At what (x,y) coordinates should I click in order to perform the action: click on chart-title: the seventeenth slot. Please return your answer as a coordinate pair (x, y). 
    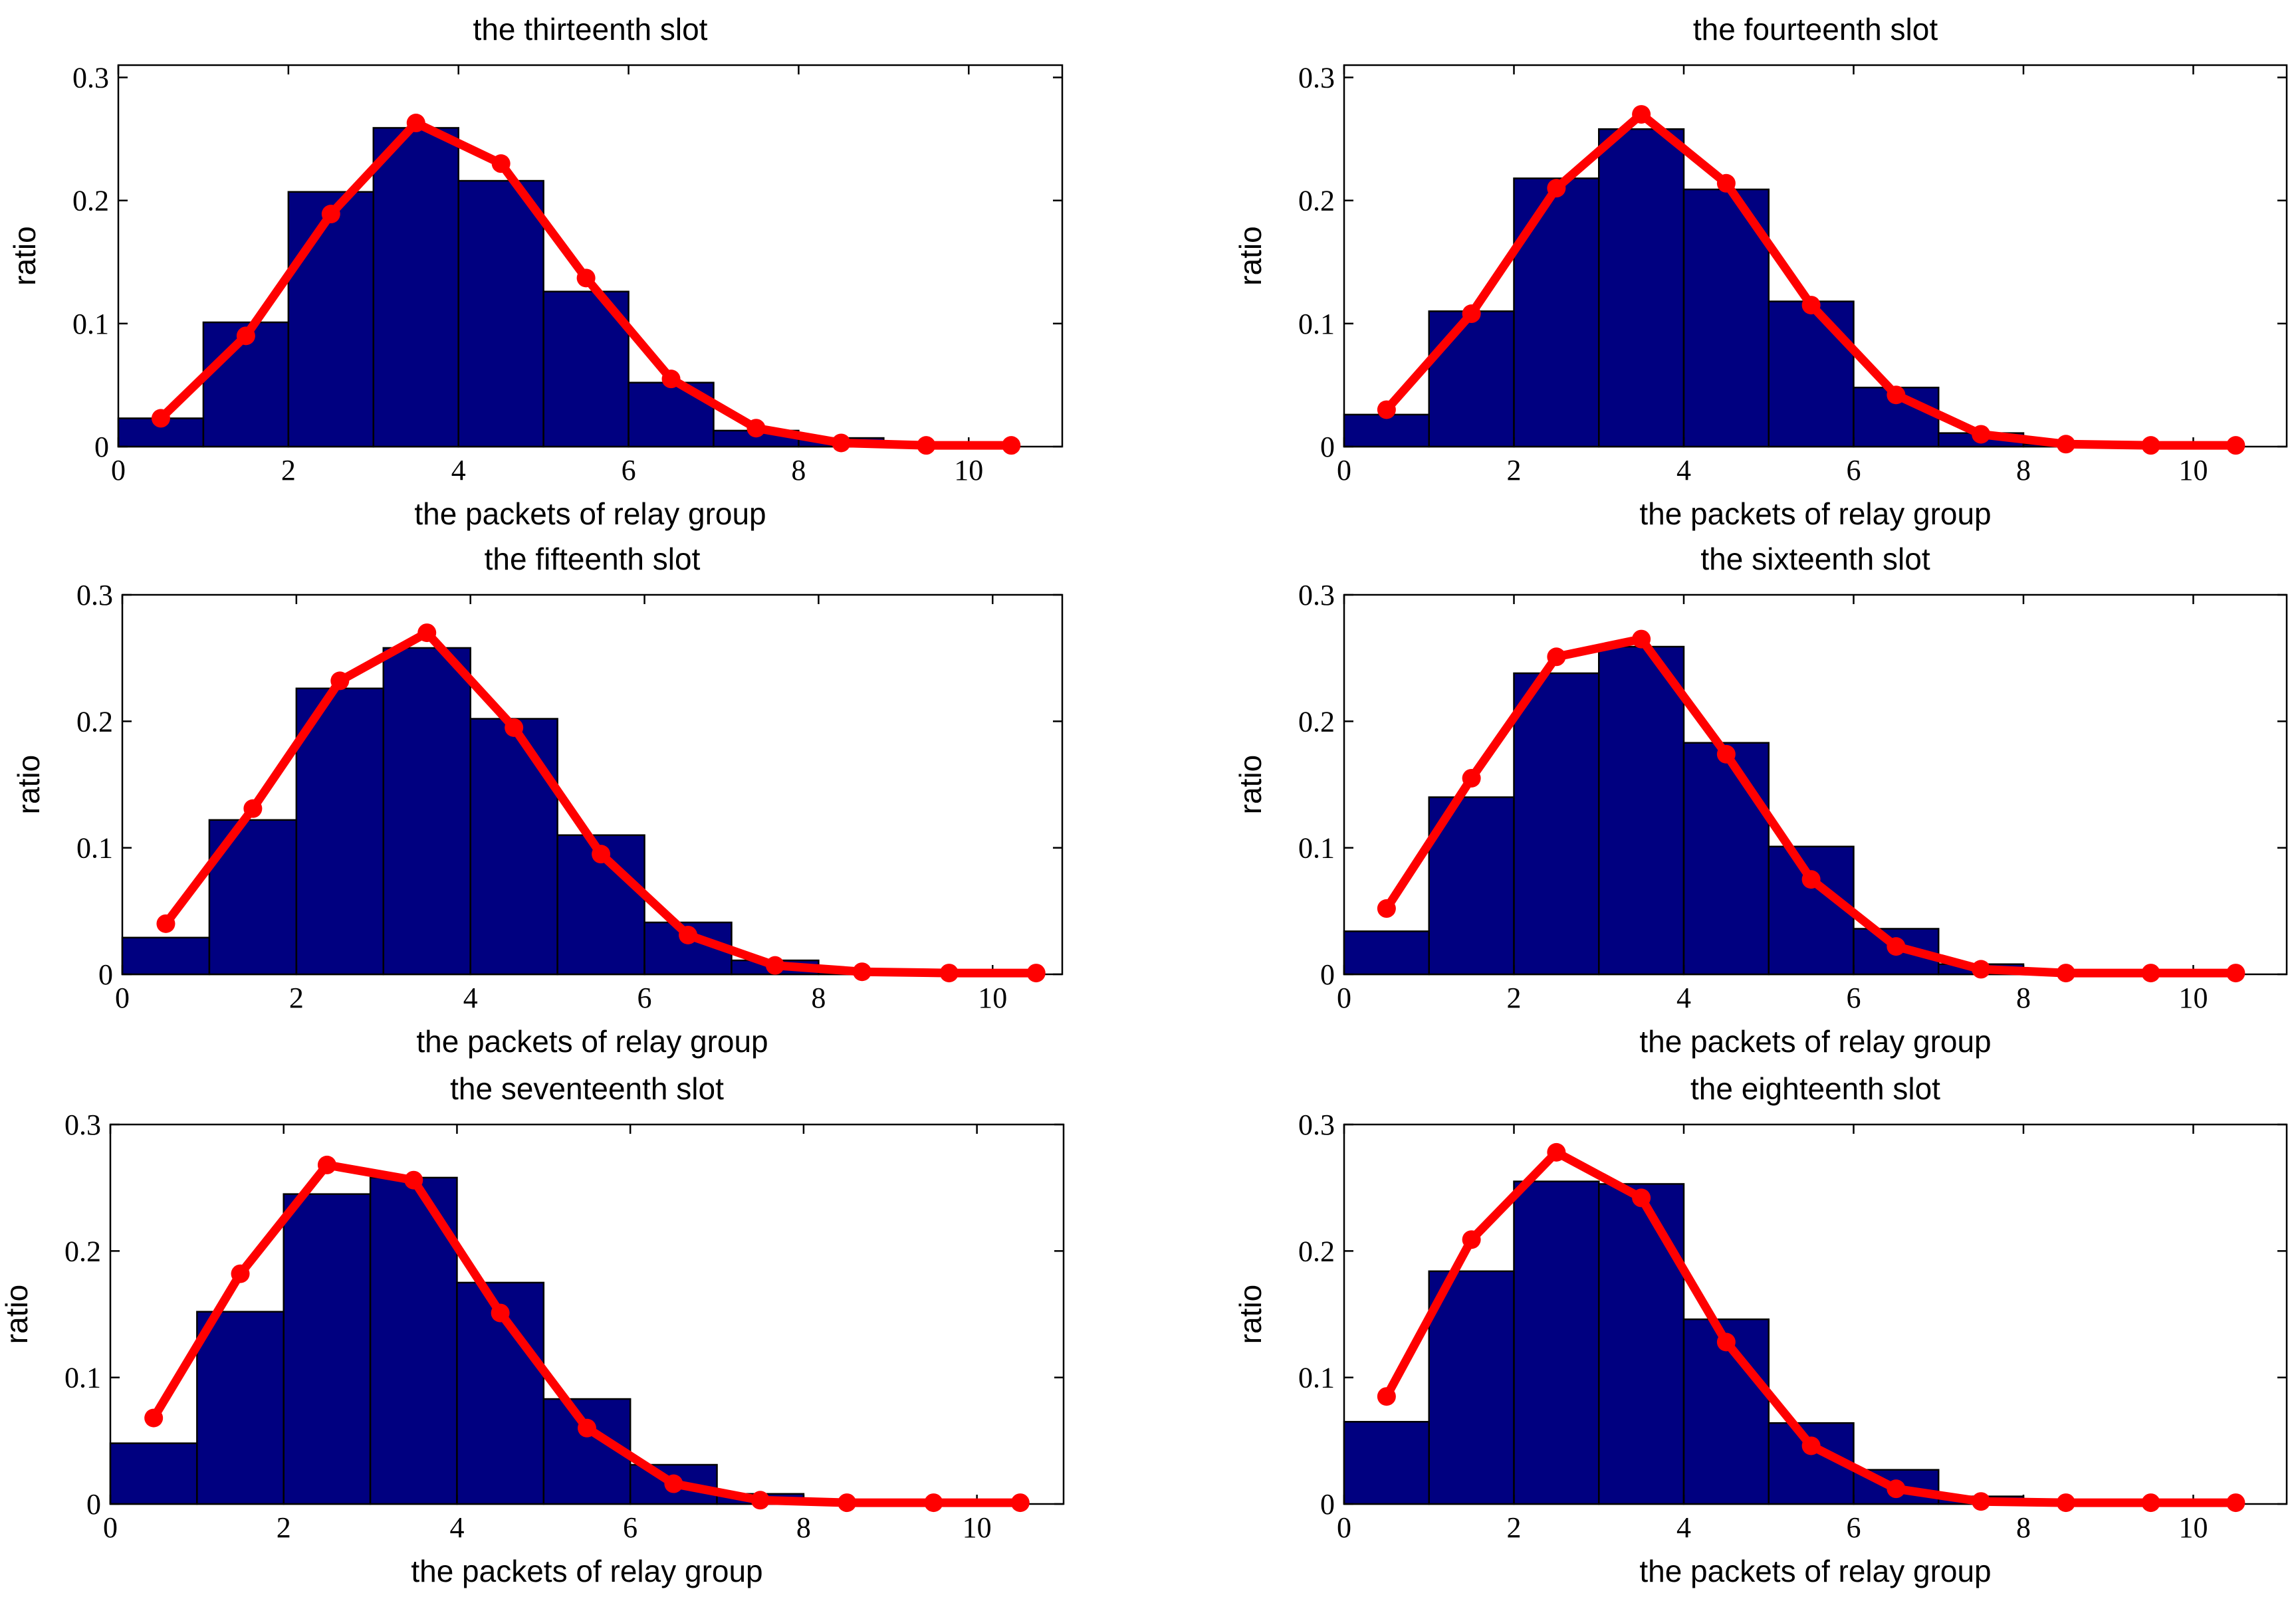
    Looking at the image, I should click on (587, 1088).